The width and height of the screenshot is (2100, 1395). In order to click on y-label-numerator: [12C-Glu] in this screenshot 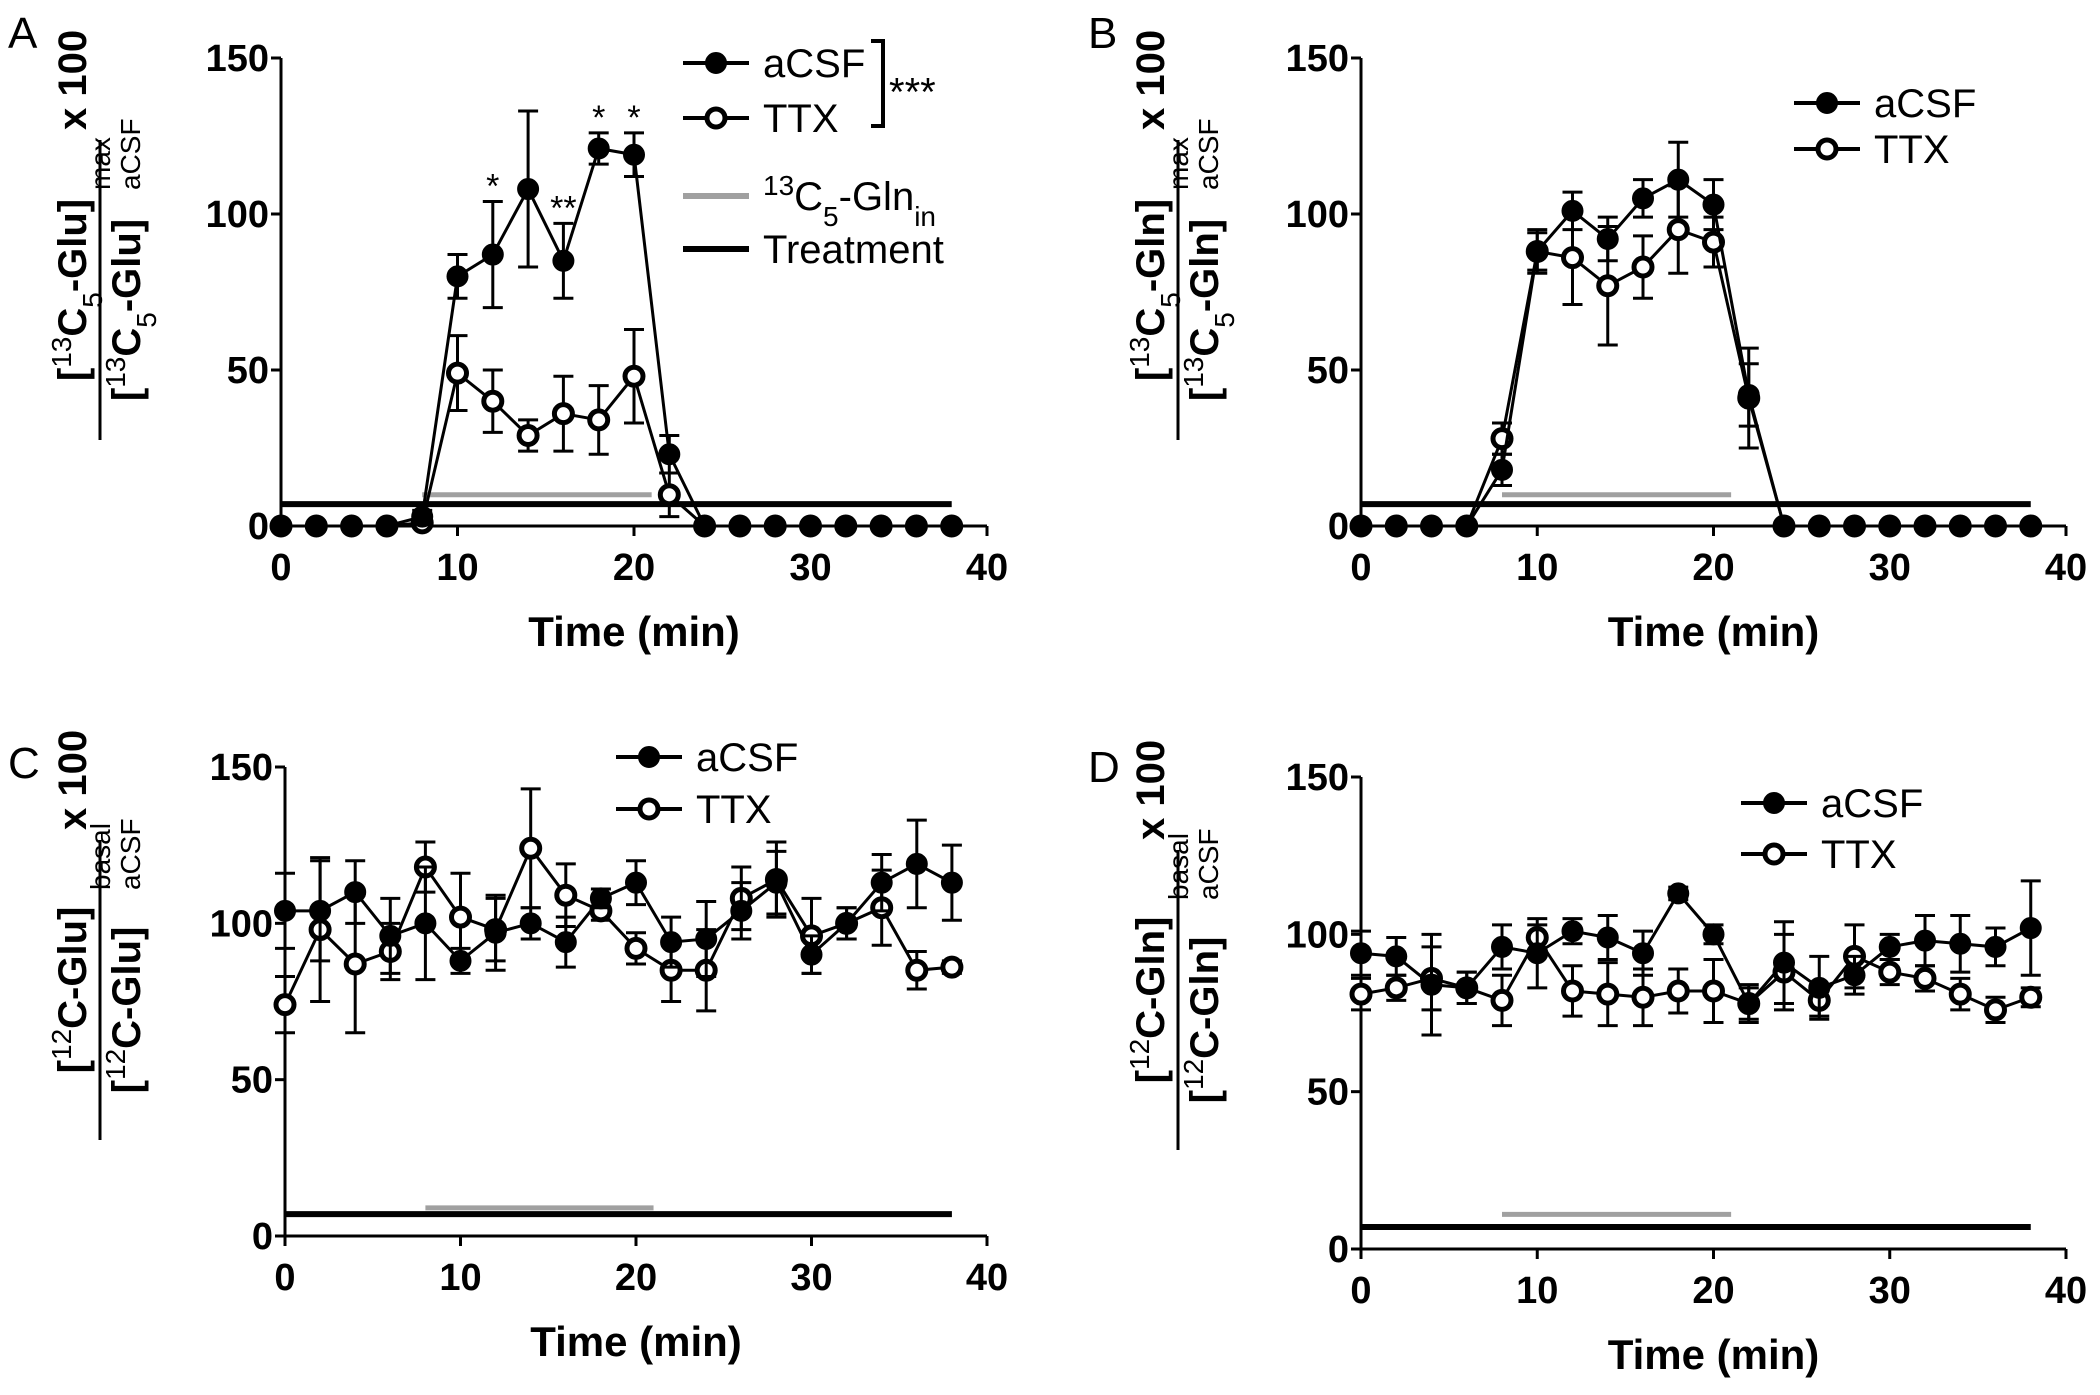, I will do `click(71, 990)`.